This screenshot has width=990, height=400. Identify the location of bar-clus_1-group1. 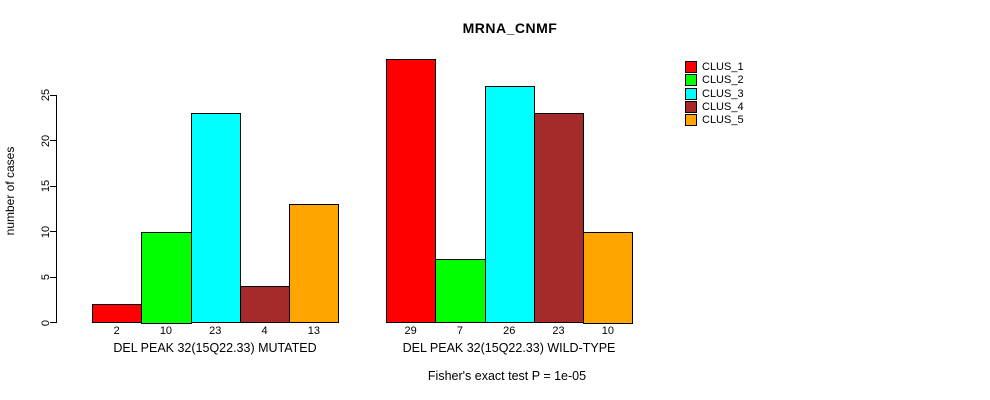
(117, 314).